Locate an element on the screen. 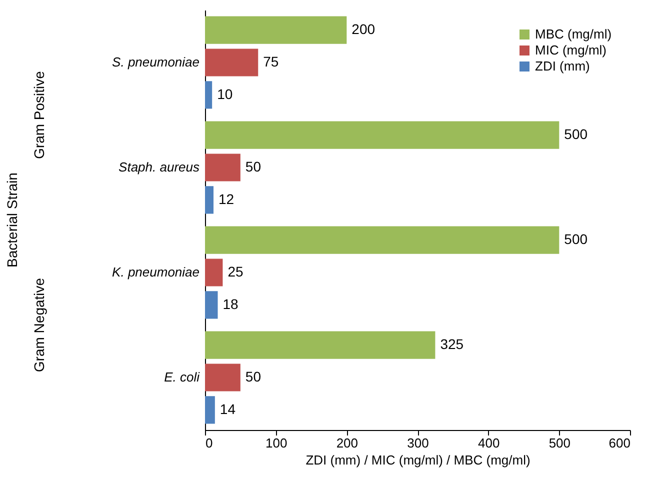 This screenshot has height=502, width=650. data-label: 10 is located at coordinates (225, 94).